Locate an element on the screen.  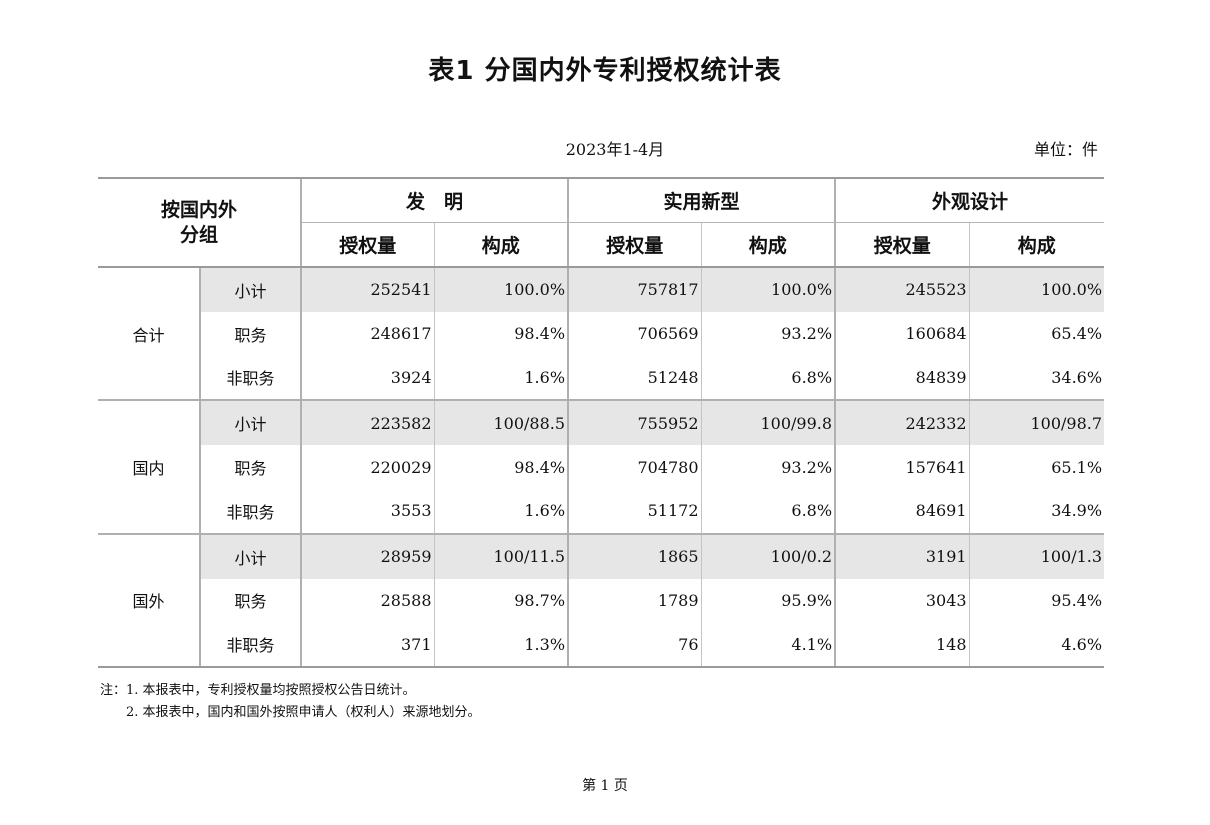
composition-cell: 100/99.8 is located at coordinates (768, 422).